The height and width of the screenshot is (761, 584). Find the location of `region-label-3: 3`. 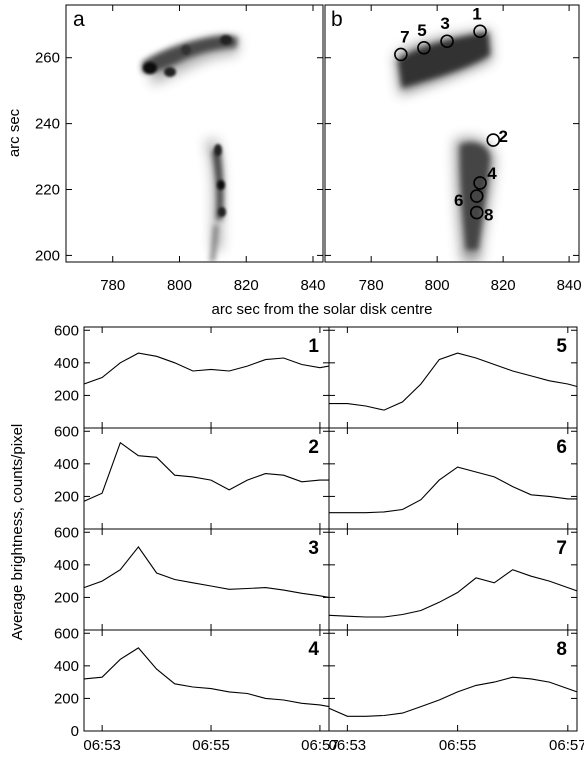

region-label-3: 3 is located at coordinates (444, 23).